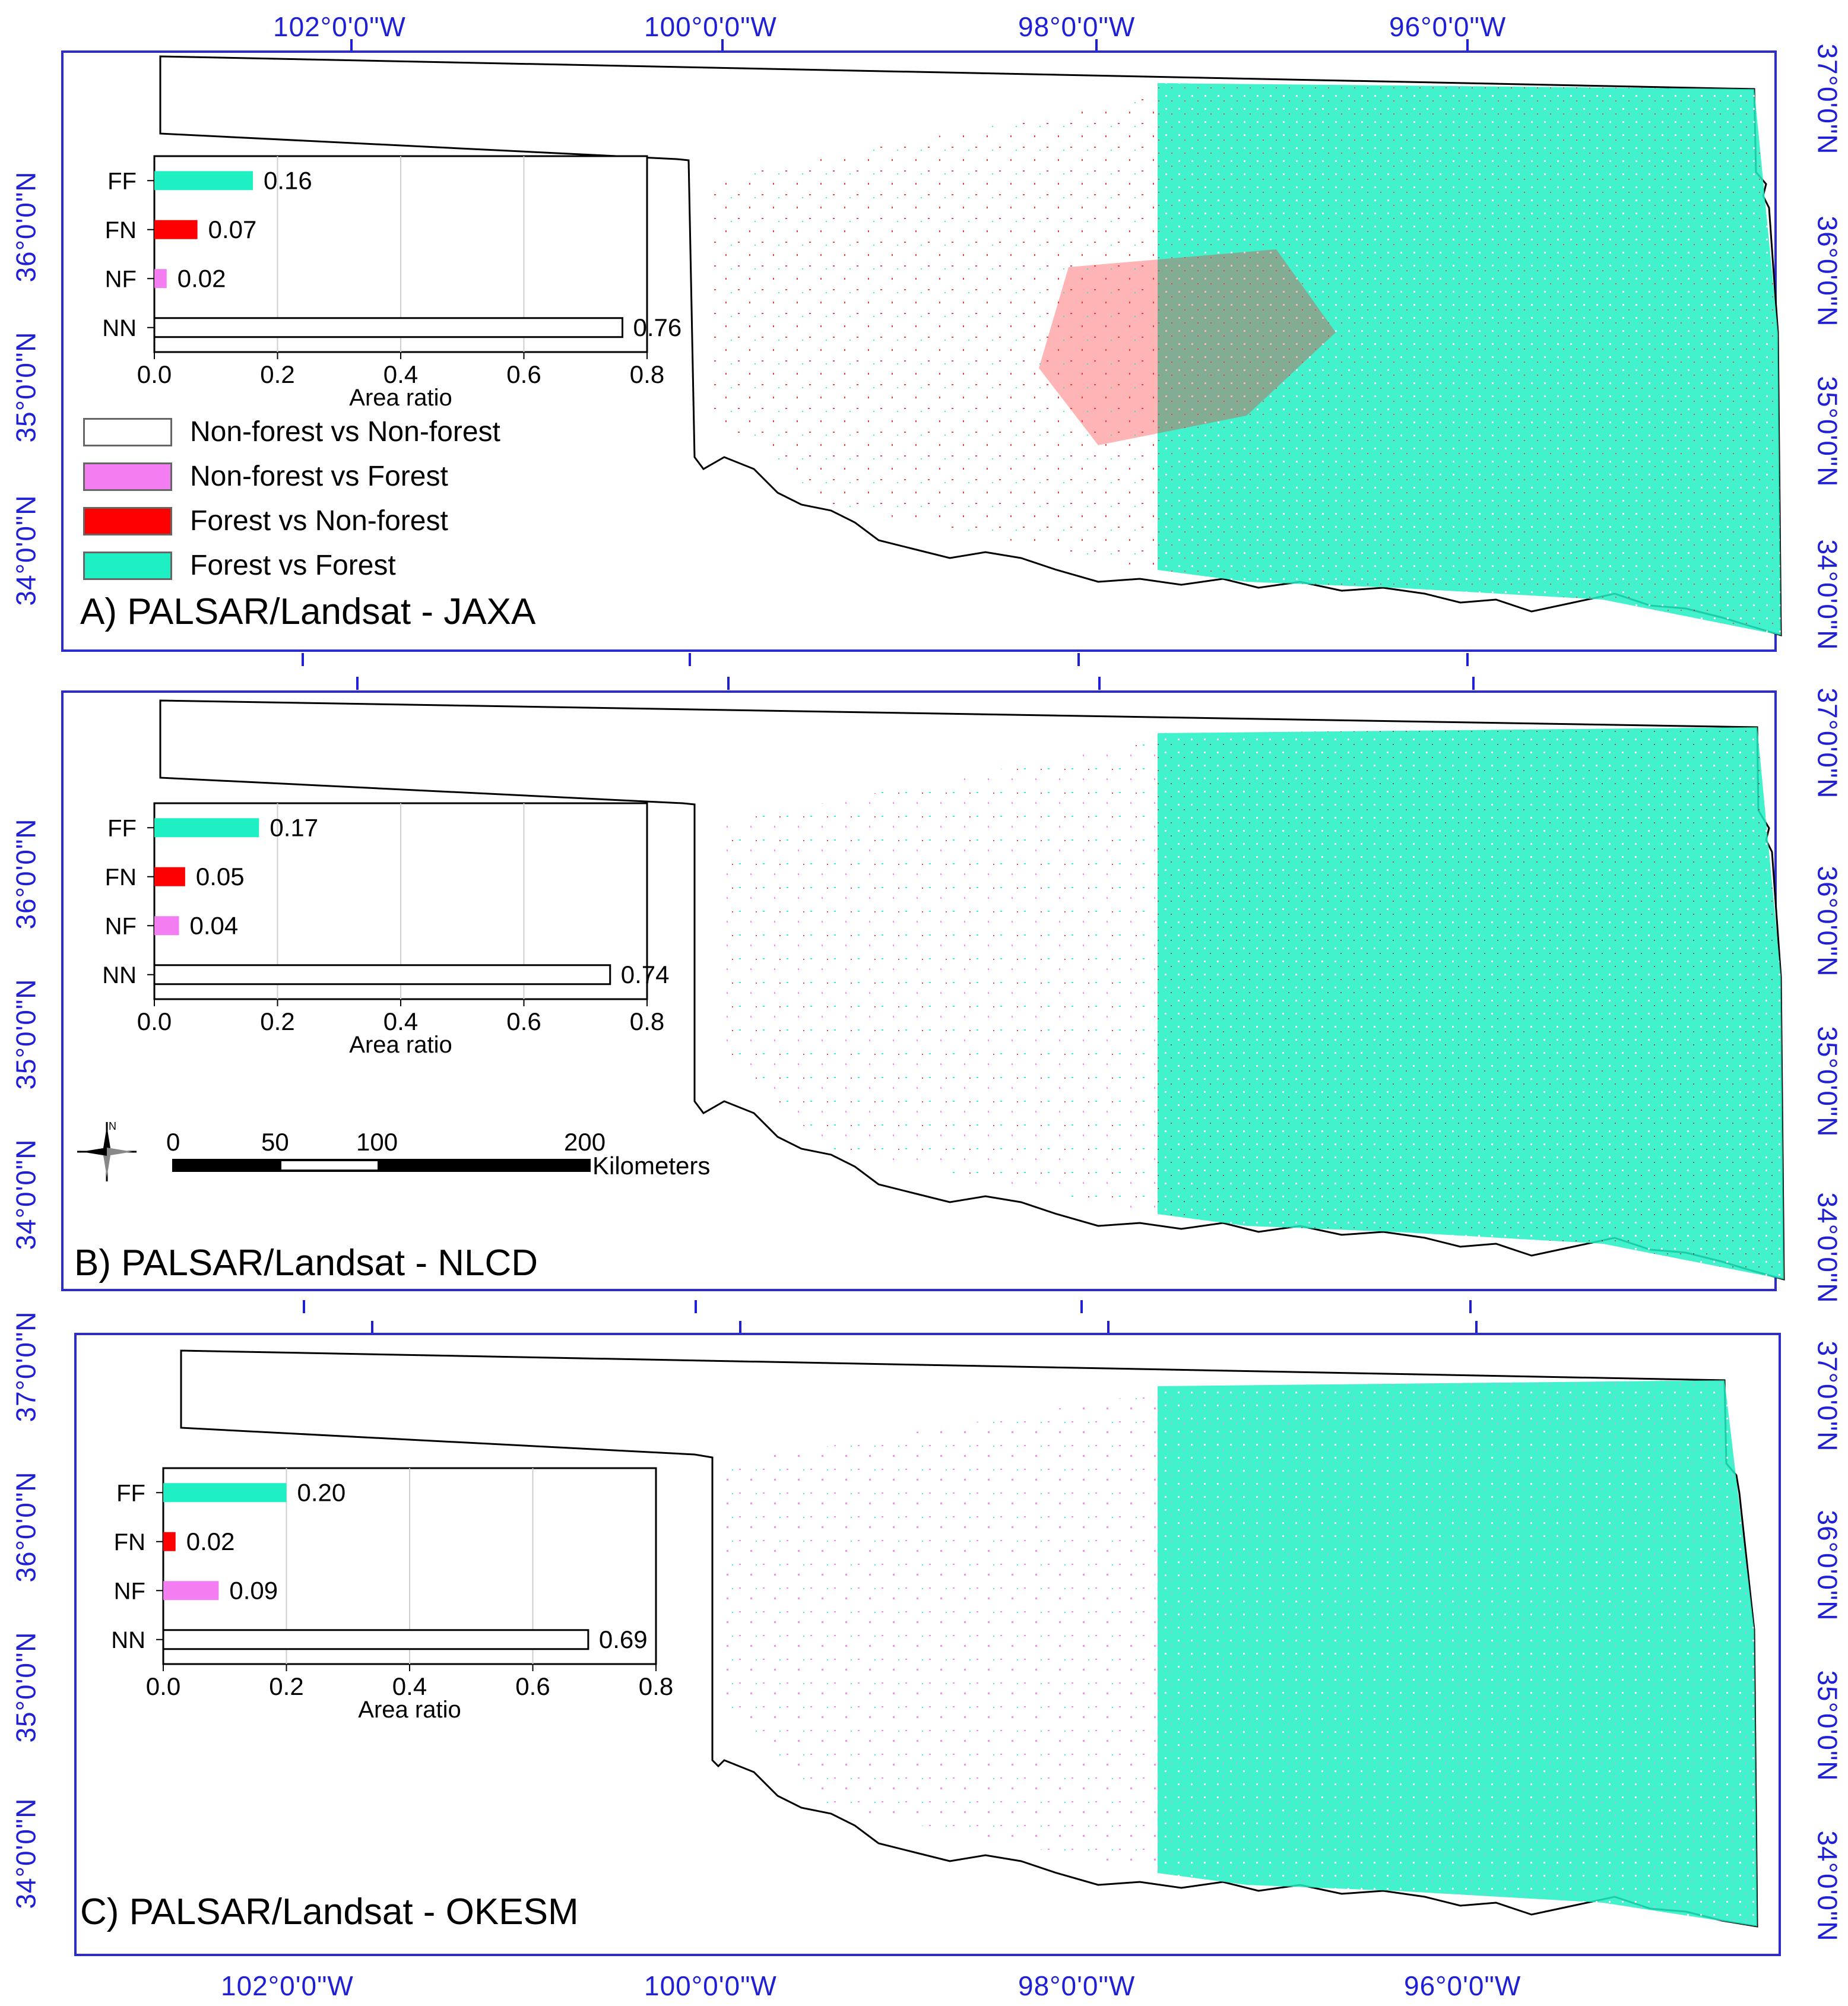 This screenshot has width=1848, height=2006. I want to click on scale-tick-label: 200, so click(585, 1142).